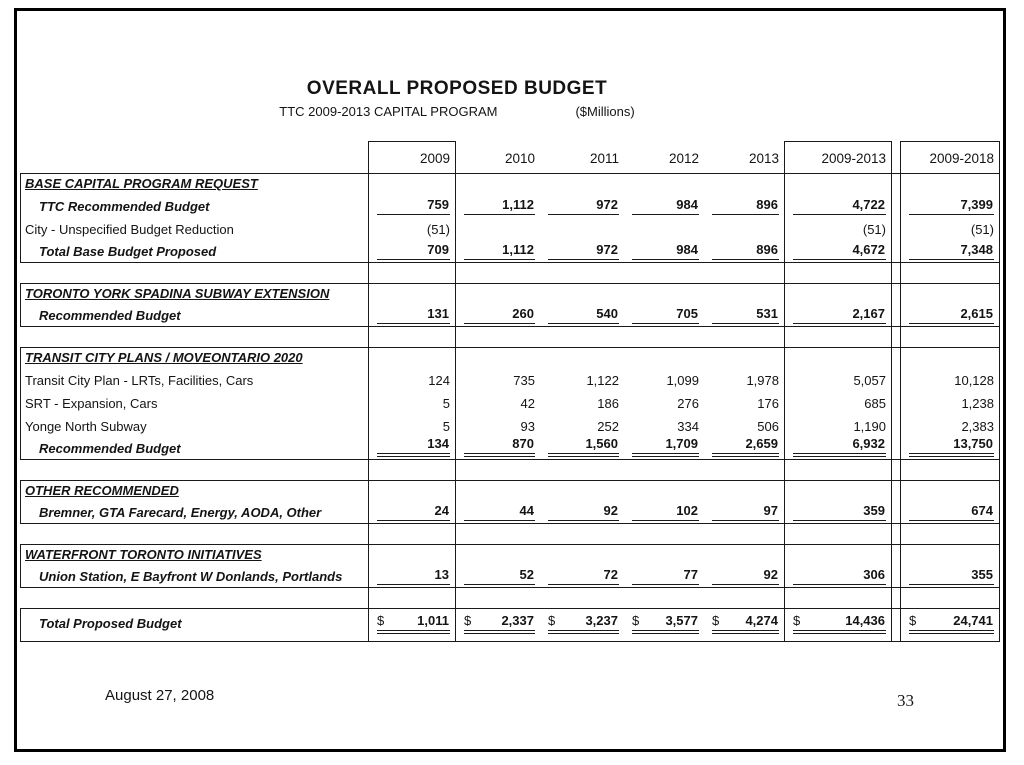 This screenshot has width=1024, height=765. What do you see at coordinates (412, 448) in the screenshot?
I see `value-cell: 134` at bounding box center [412, 448].